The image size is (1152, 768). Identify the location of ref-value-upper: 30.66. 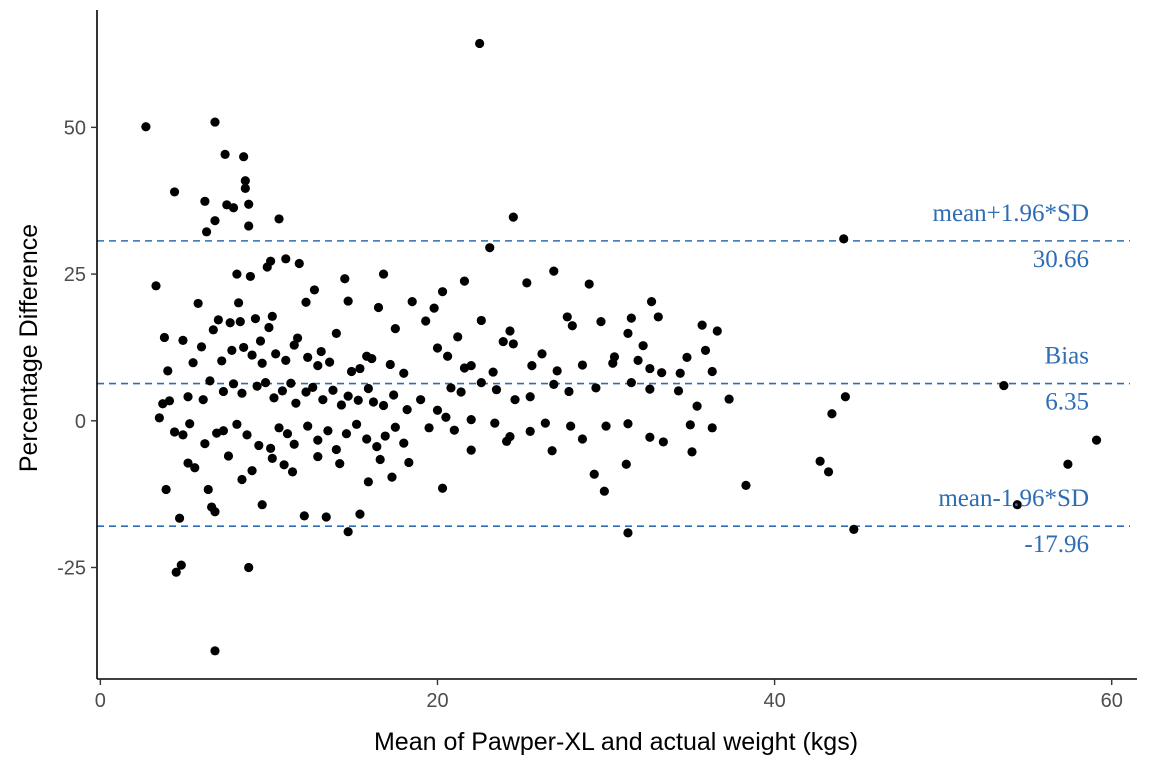
(1061, 259).